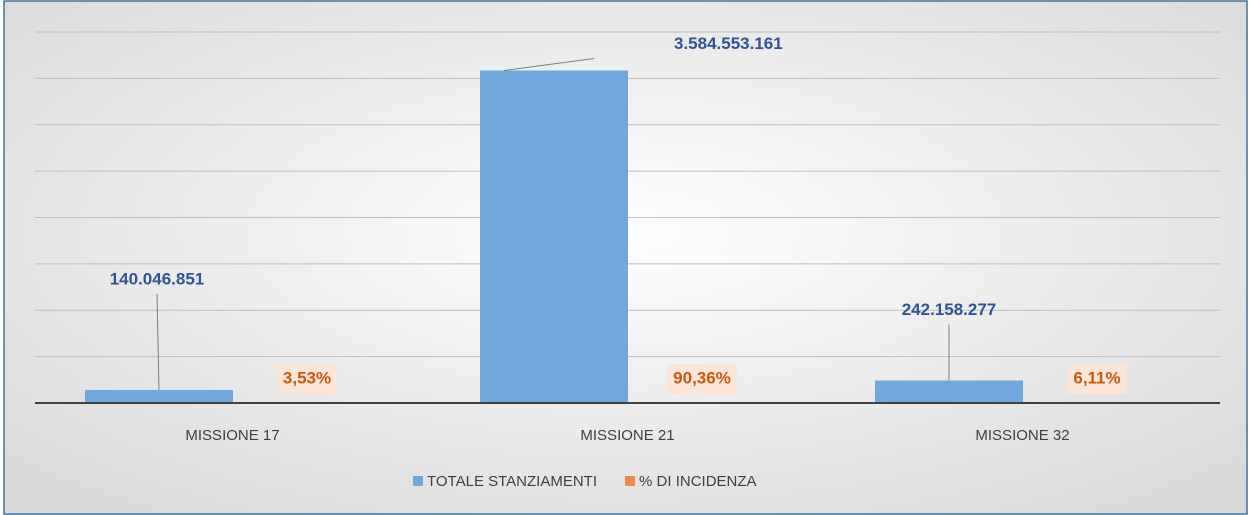 This screenshot has width=1251, height=515. I want to click on x-tick-label: MISSIONE 32, so click(1022, 435).